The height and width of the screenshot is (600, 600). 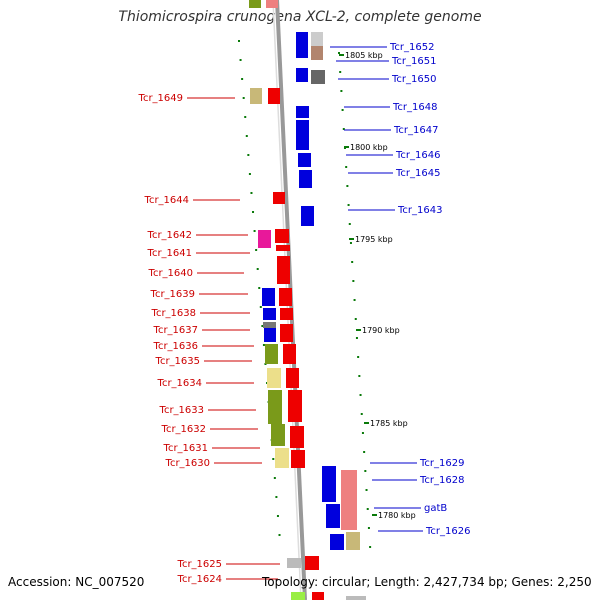 I want to click on gene-label-right: gatB, so click(x=435, y=508).